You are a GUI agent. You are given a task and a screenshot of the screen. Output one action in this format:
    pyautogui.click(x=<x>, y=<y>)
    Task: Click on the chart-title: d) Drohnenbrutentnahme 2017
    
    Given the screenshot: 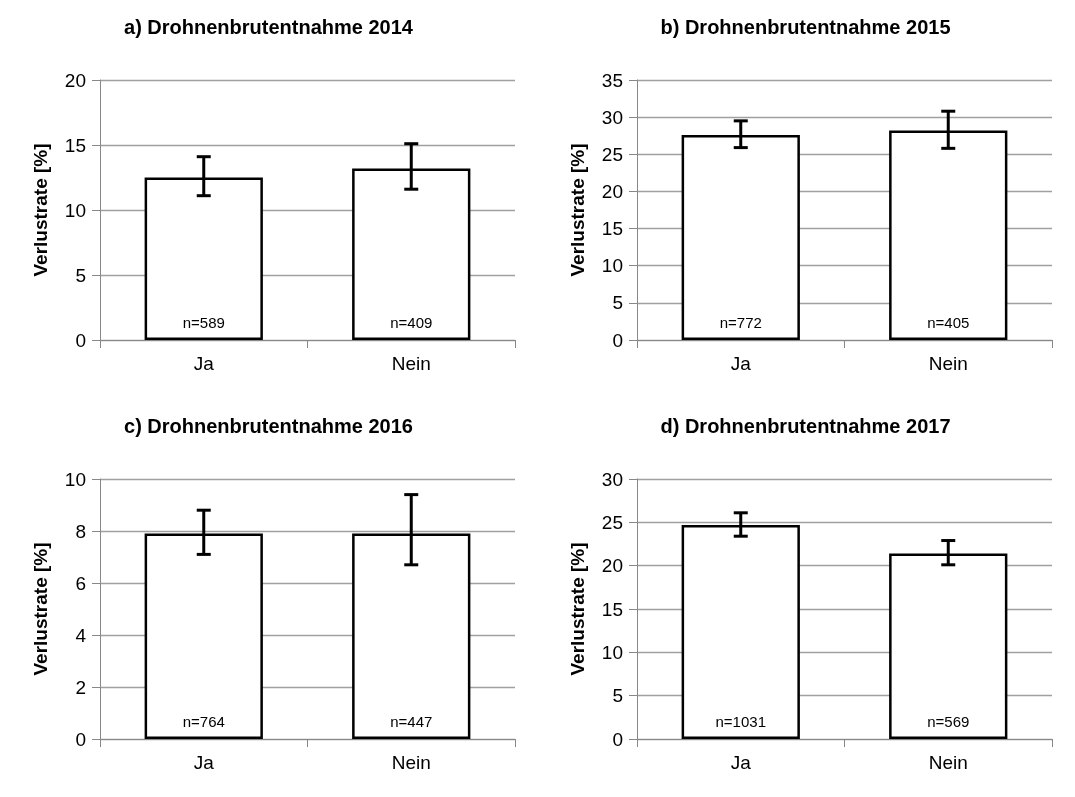 What is the action you would take?
    pyautogui.click(x=805, y=425)
    